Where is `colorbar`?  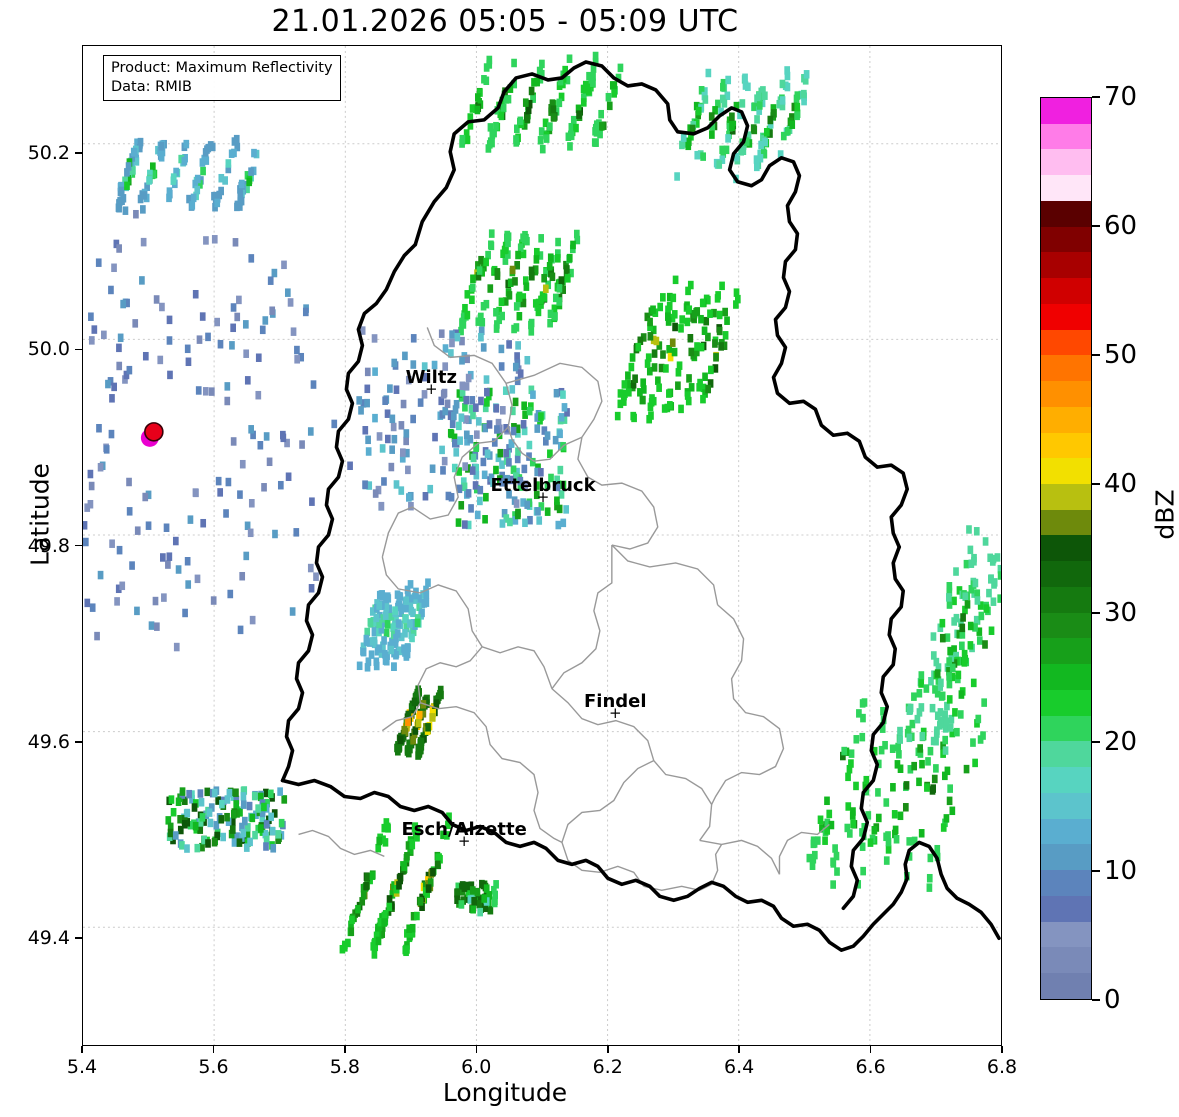 colorbar is located at coordinates (1066, 548).